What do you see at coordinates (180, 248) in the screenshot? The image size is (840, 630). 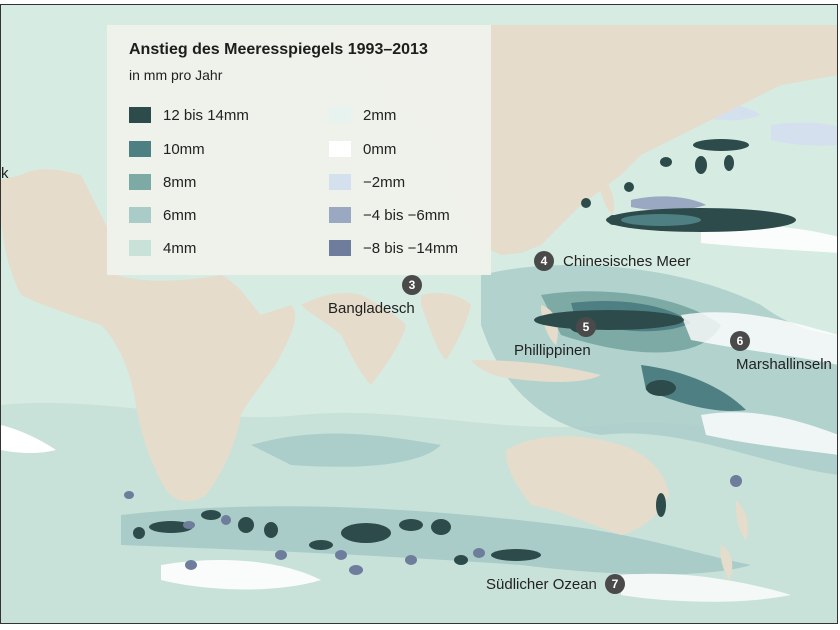 I see `legend-item-label: 4mm` at bounding box center [180, 248].